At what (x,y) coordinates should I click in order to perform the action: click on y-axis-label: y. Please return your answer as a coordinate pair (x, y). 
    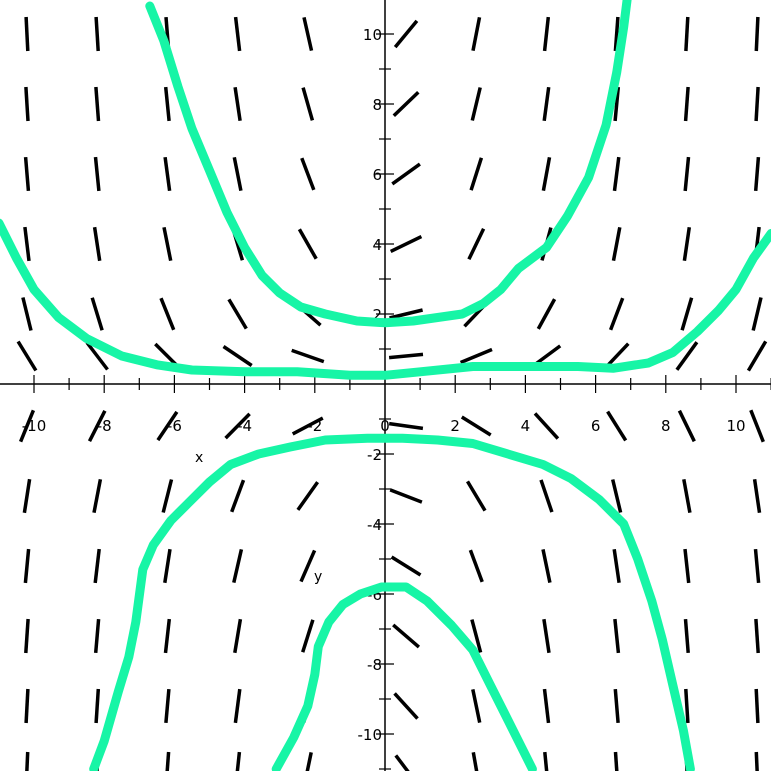
    Looking at the image, I should click on (318, 577).